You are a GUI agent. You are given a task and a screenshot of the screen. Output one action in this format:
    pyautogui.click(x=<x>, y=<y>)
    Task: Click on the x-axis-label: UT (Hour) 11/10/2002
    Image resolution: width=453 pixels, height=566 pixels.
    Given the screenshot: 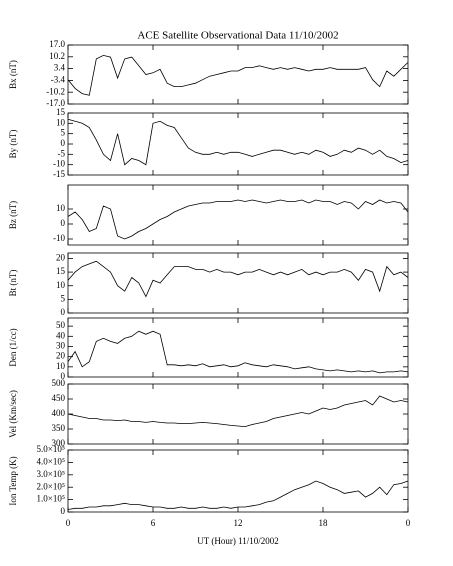 What is the action you would take?
    pyautogui.click(x=238, y=541)
    